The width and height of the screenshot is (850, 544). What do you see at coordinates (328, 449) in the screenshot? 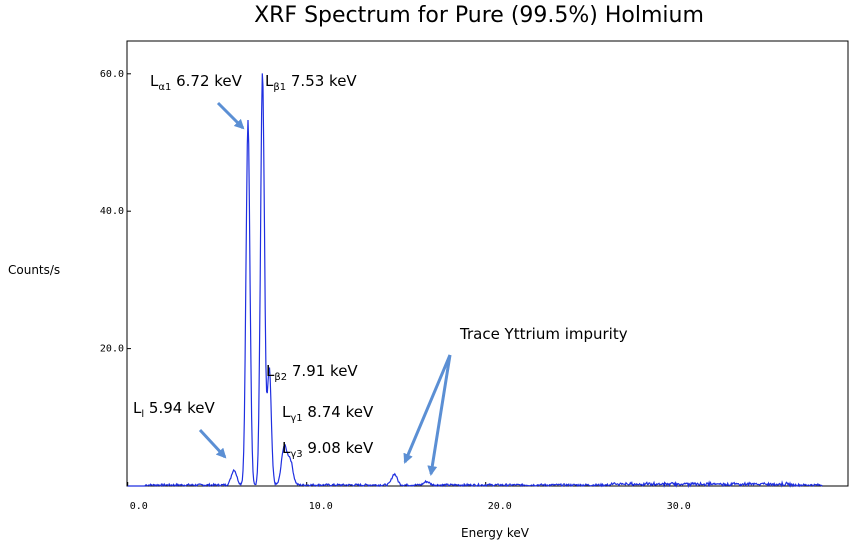
I see `annotation-l-gamma3: Lγ3 9.08 keV` at bounding box center [328, 449].